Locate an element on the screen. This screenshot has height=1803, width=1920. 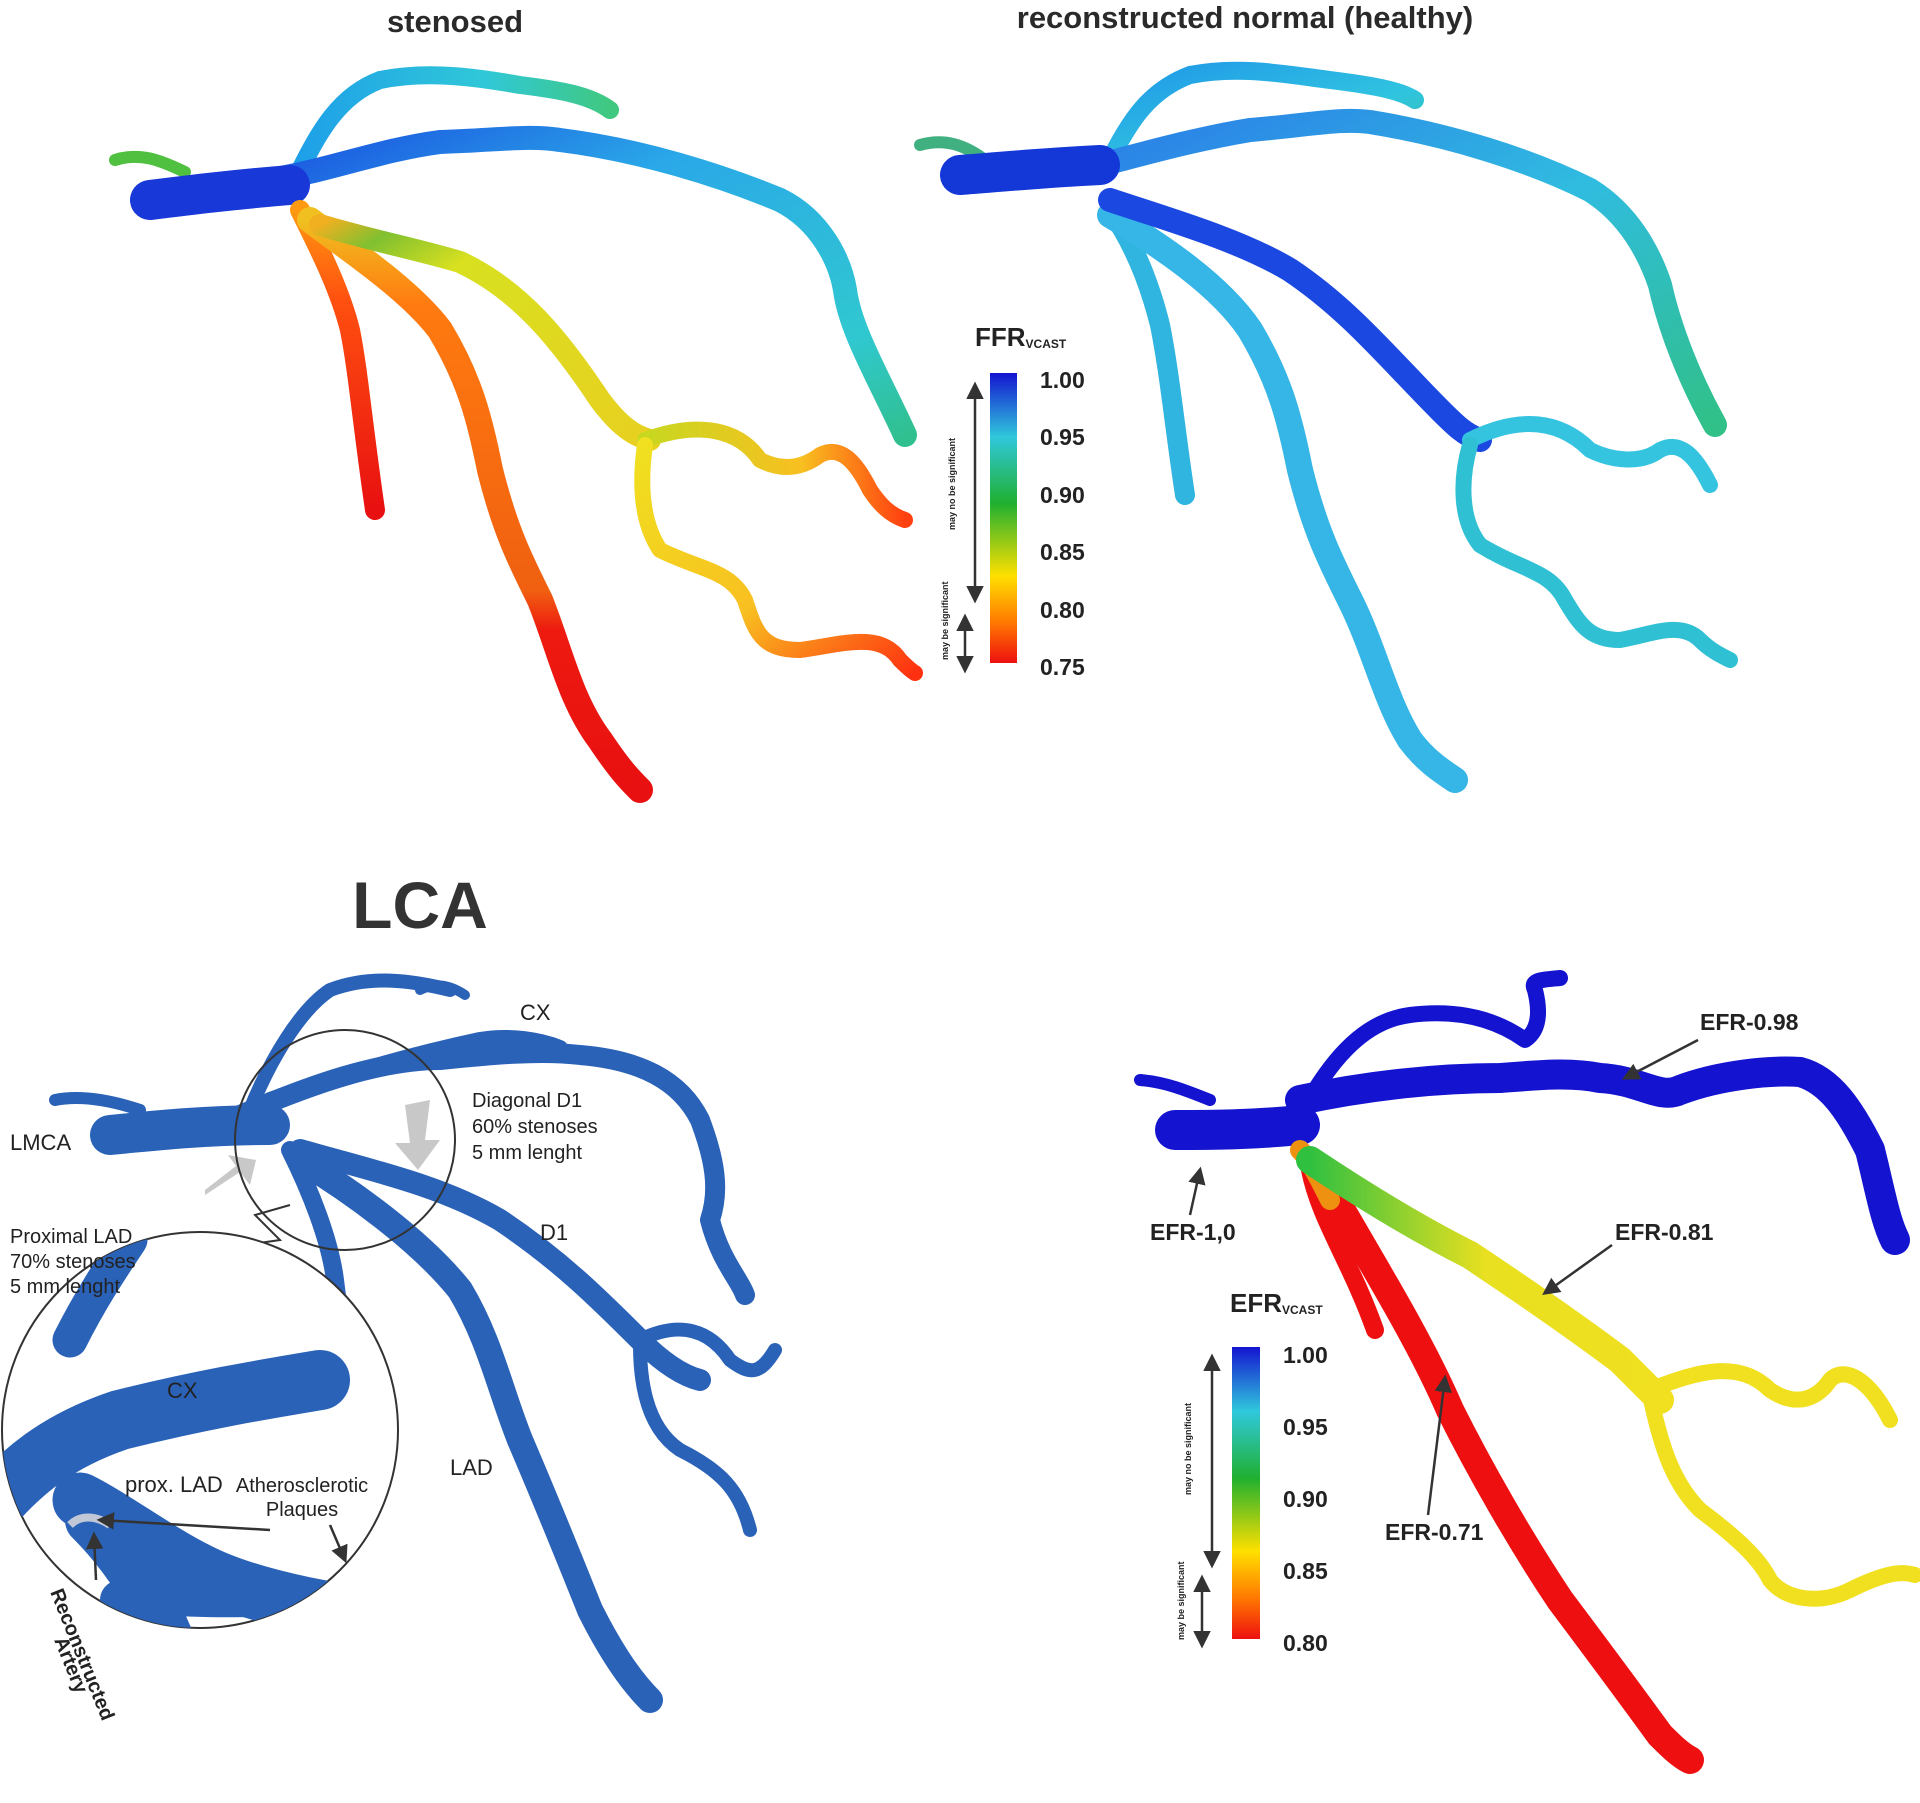
proximal-note-line: Proximal LAD is located at coordinates (71, 1237).